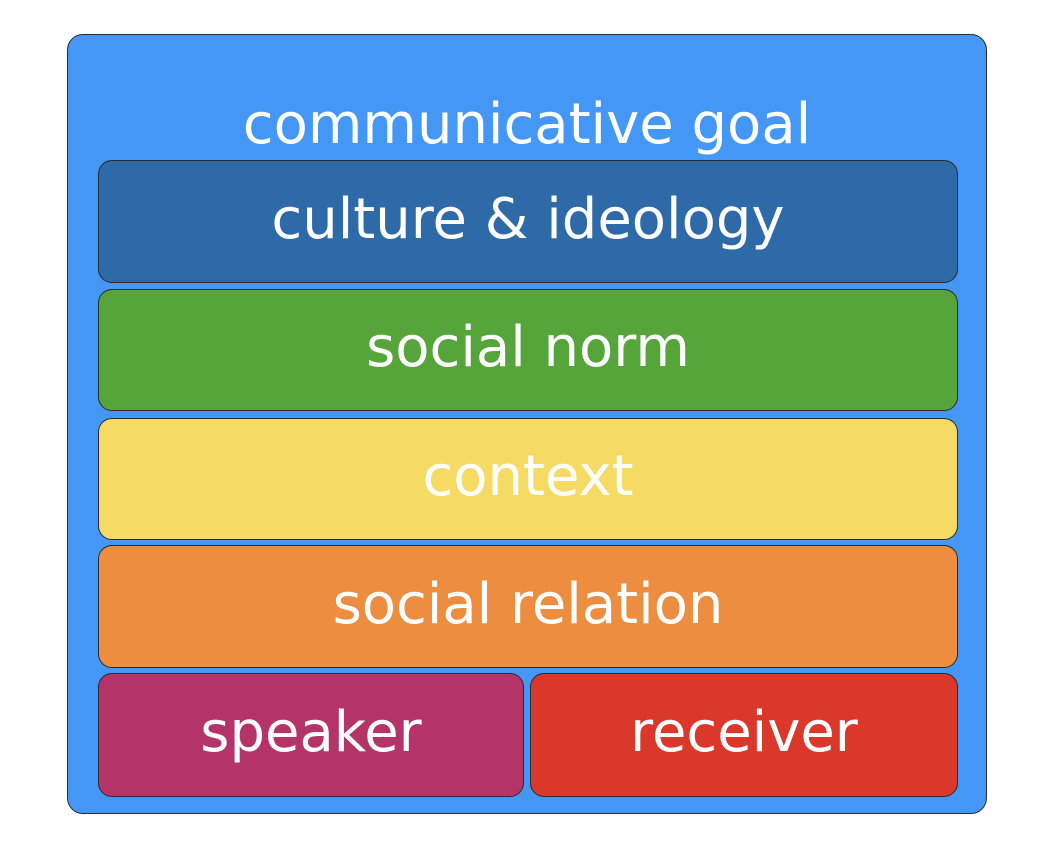  I want to click on receiver-box: receiver, so click(744, 735).